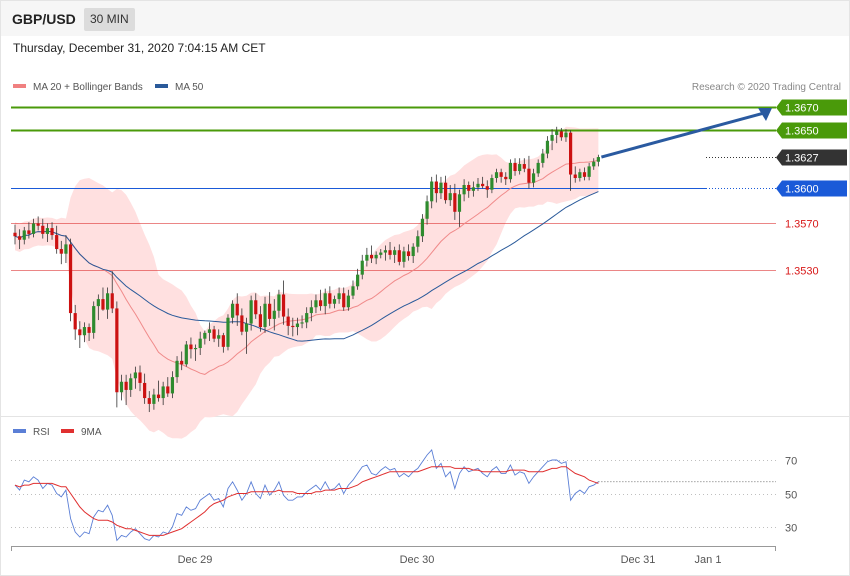 Image resolution: width=850 pixels, height=576 pixels. What do you see at coordinates (109, 19) in the screenshot?
I see `timeframe-button: 30 MIN` at bounding box center [109, 19].